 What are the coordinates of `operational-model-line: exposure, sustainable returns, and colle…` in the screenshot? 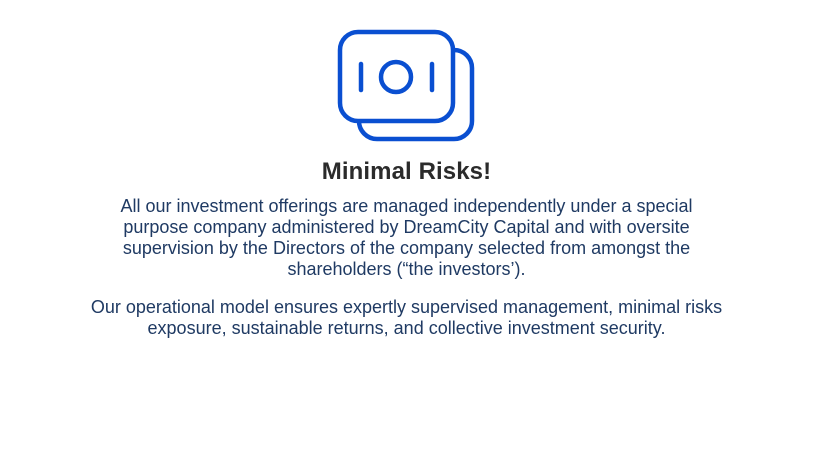 It's located at (406, 328).